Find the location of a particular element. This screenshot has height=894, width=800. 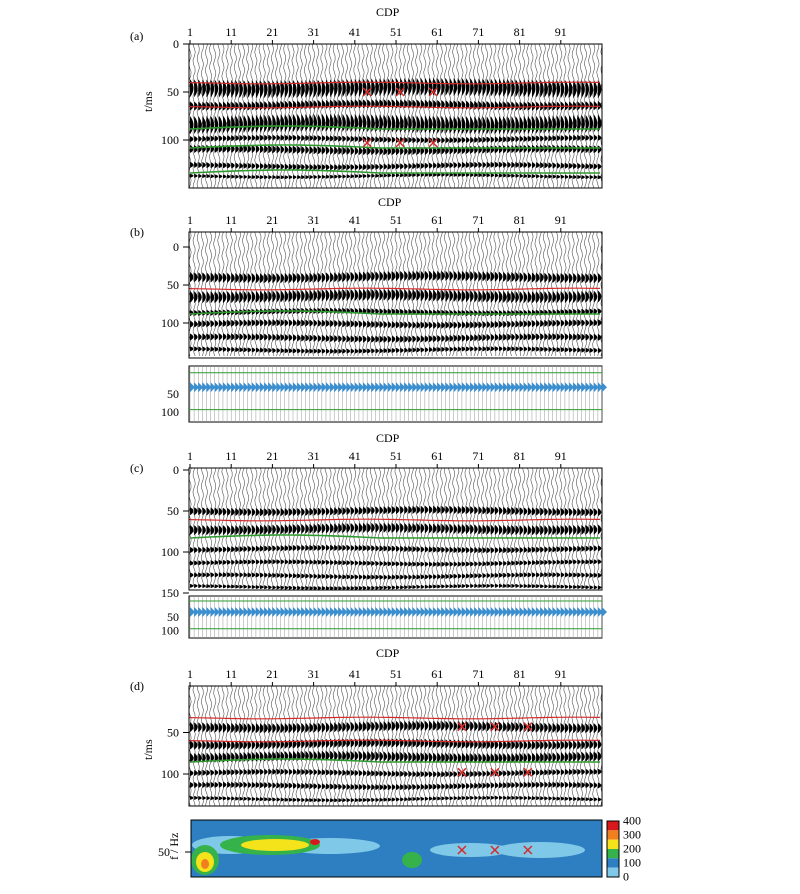

time-tick-label: 50 is located at coordinates (173, 733).